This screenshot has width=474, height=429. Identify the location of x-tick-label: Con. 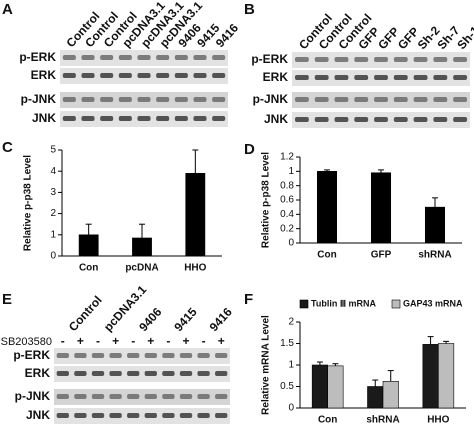
(326, 255).